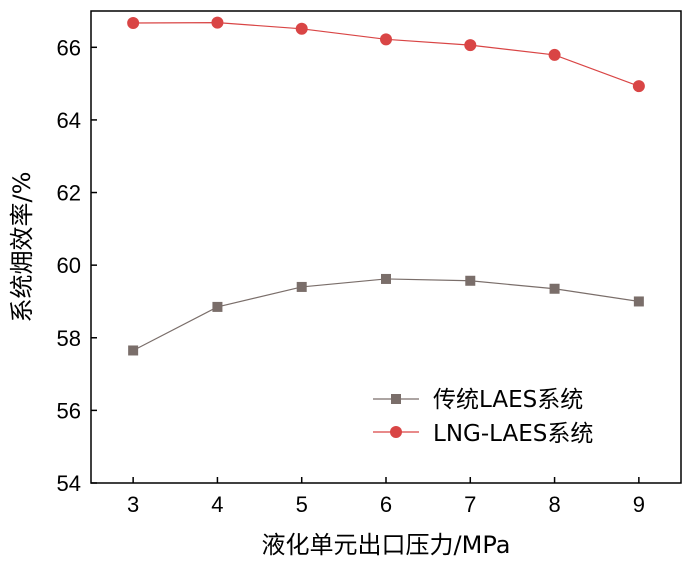 The image size is (692, 568). Describe the element at coordinates (302, 504) in the screenshot. I see `x-tick-label: 5` at that location.